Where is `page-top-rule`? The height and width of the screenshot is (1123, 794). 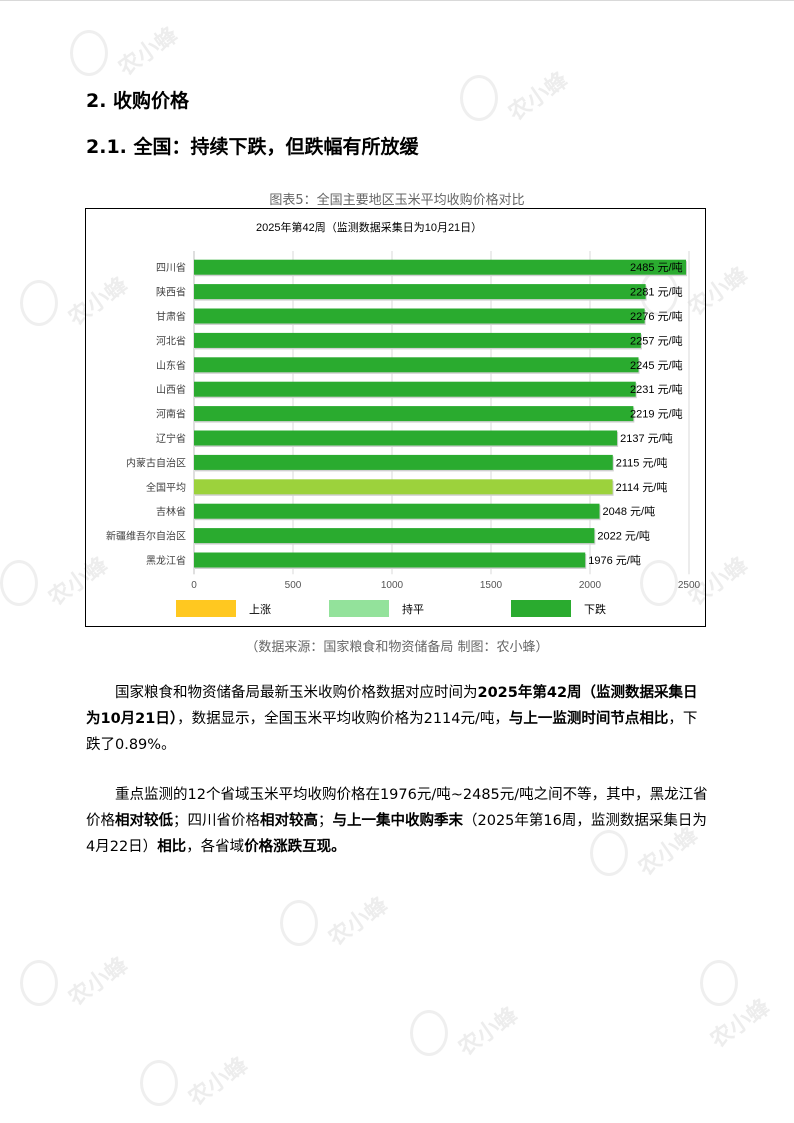
page-top-rule is located at coordinates (397, 0).